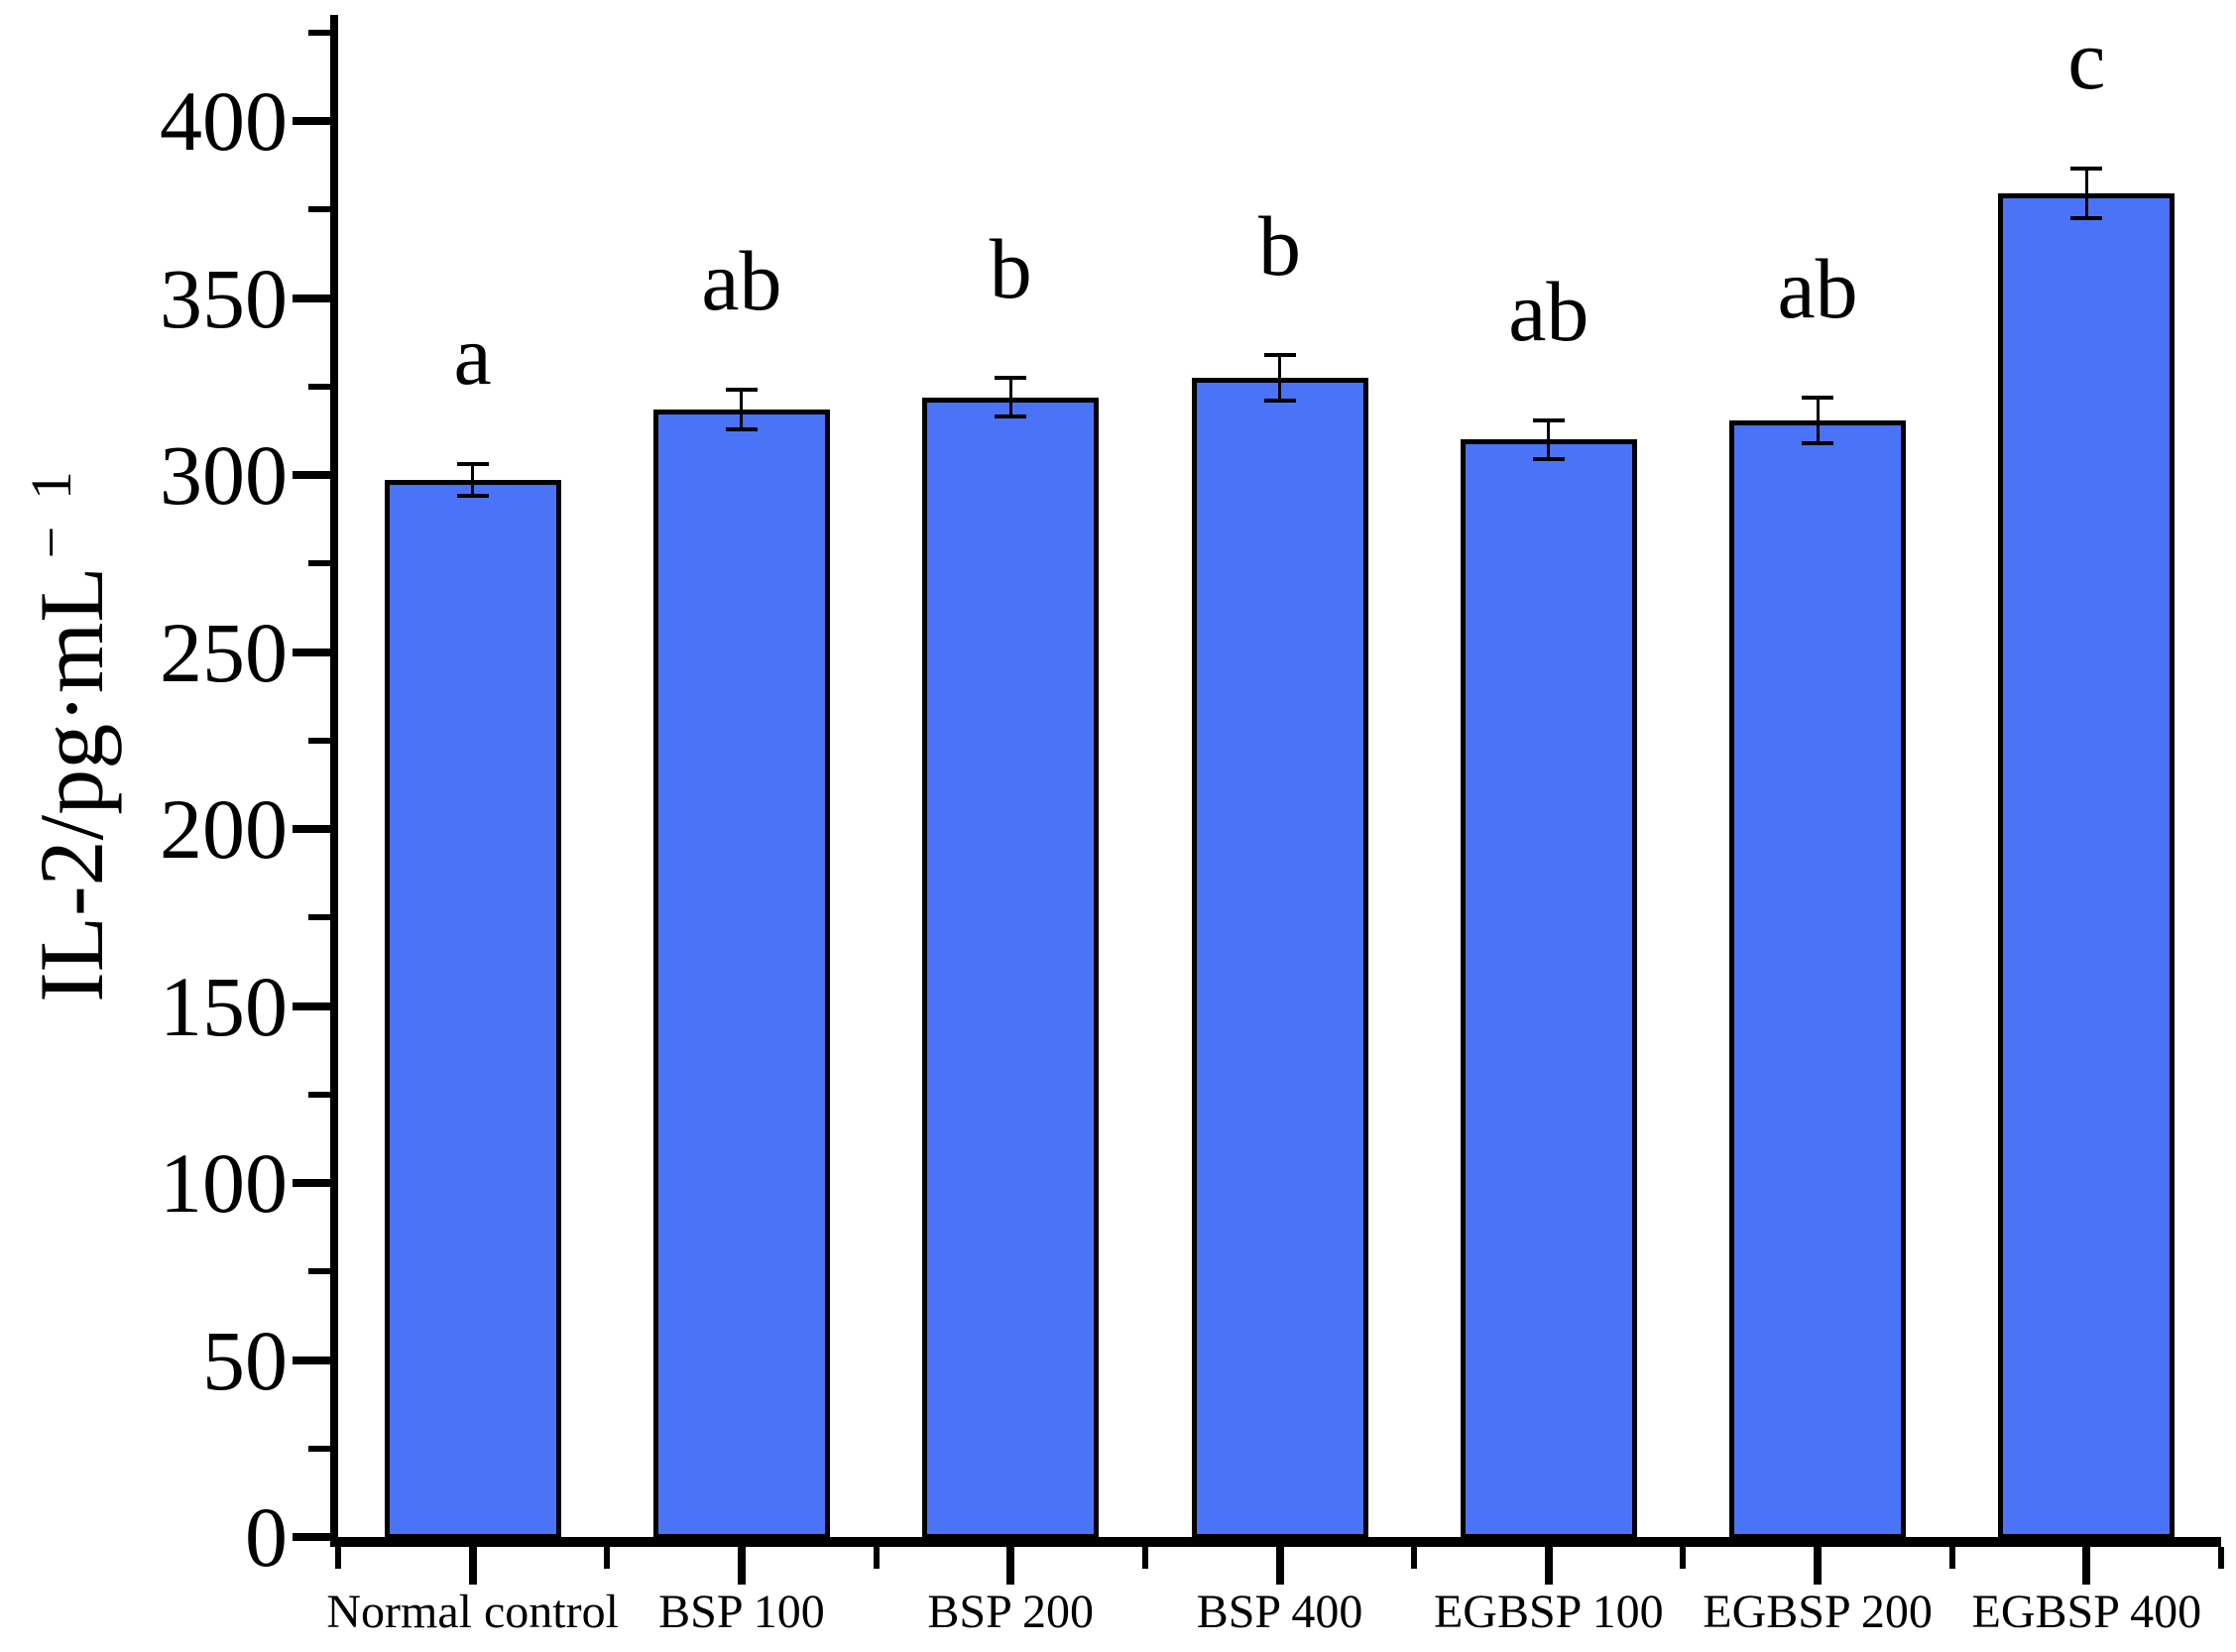 This screenshot has height=1652, width=2236. What do you see at coordinates (245, 1360) in the screenshot?
I see `y-tick-label: 50` at bounding box center [245, 1360].